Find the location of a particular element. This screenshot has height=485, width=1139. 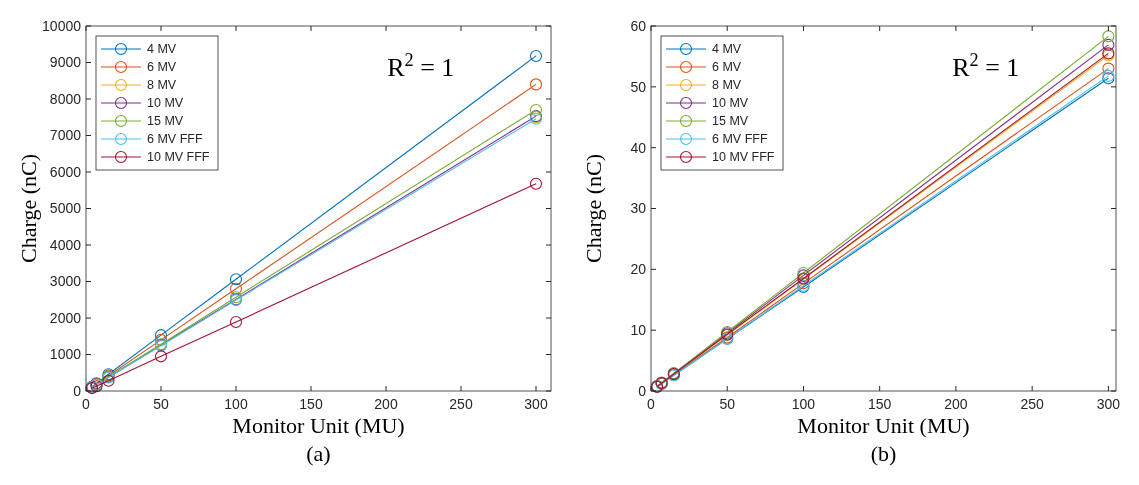

y-tick-label: 50 is located at coordinates (638, 86).